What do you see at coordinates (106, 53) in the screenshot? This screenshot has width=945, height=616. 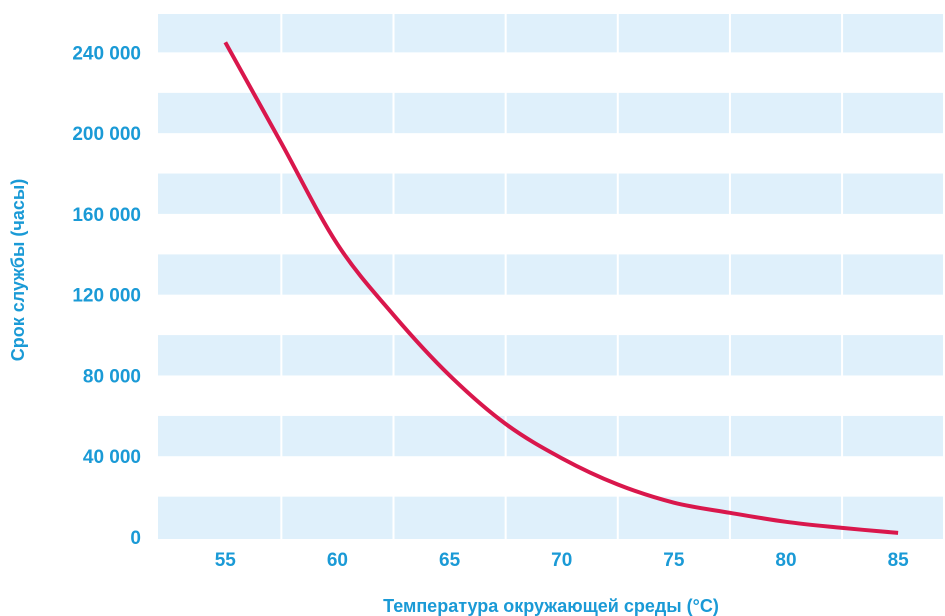 I see `y-tick-label: 240 000` at bounding box center [106, 53].